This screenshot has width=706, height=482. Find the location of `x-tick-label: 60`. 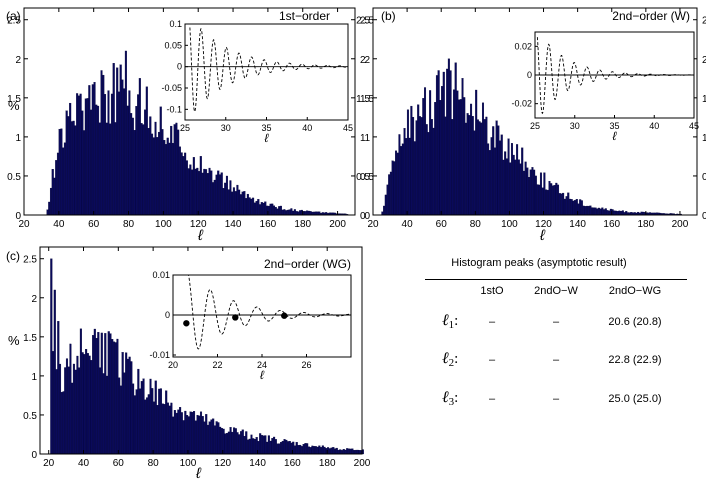

x-tick-label: 60 is located at coordinates (94, 224).